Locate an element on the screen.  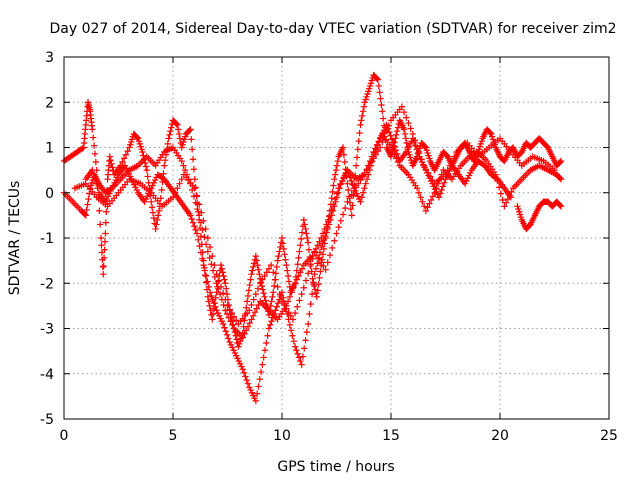
y-tick-label: 1 is located at coordinates (49, 149).